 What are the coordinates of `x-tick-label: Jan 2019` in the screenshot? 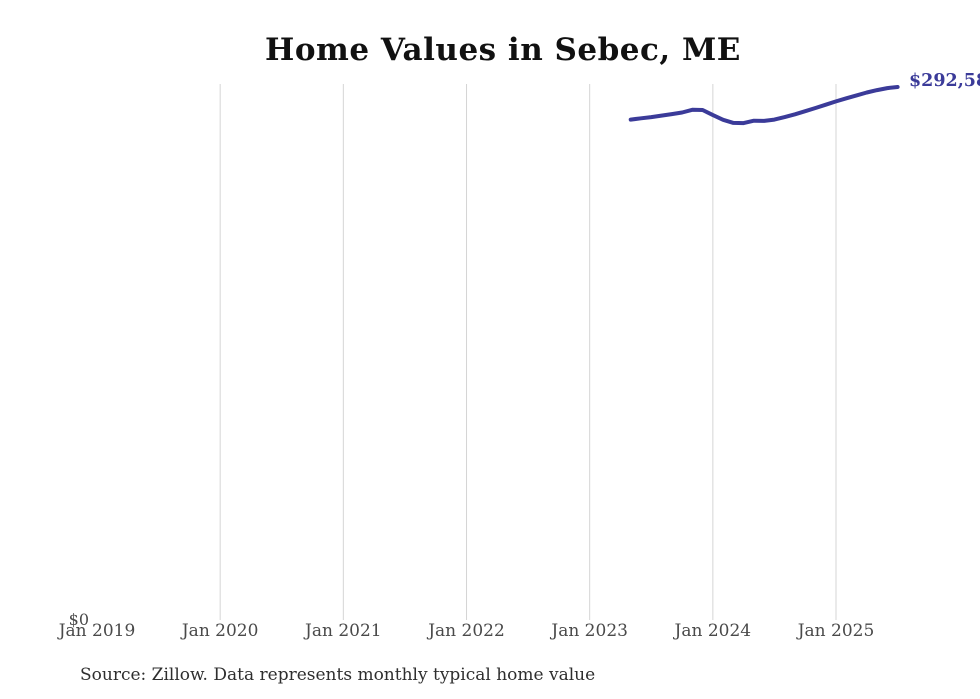 It's located at (97, 631).